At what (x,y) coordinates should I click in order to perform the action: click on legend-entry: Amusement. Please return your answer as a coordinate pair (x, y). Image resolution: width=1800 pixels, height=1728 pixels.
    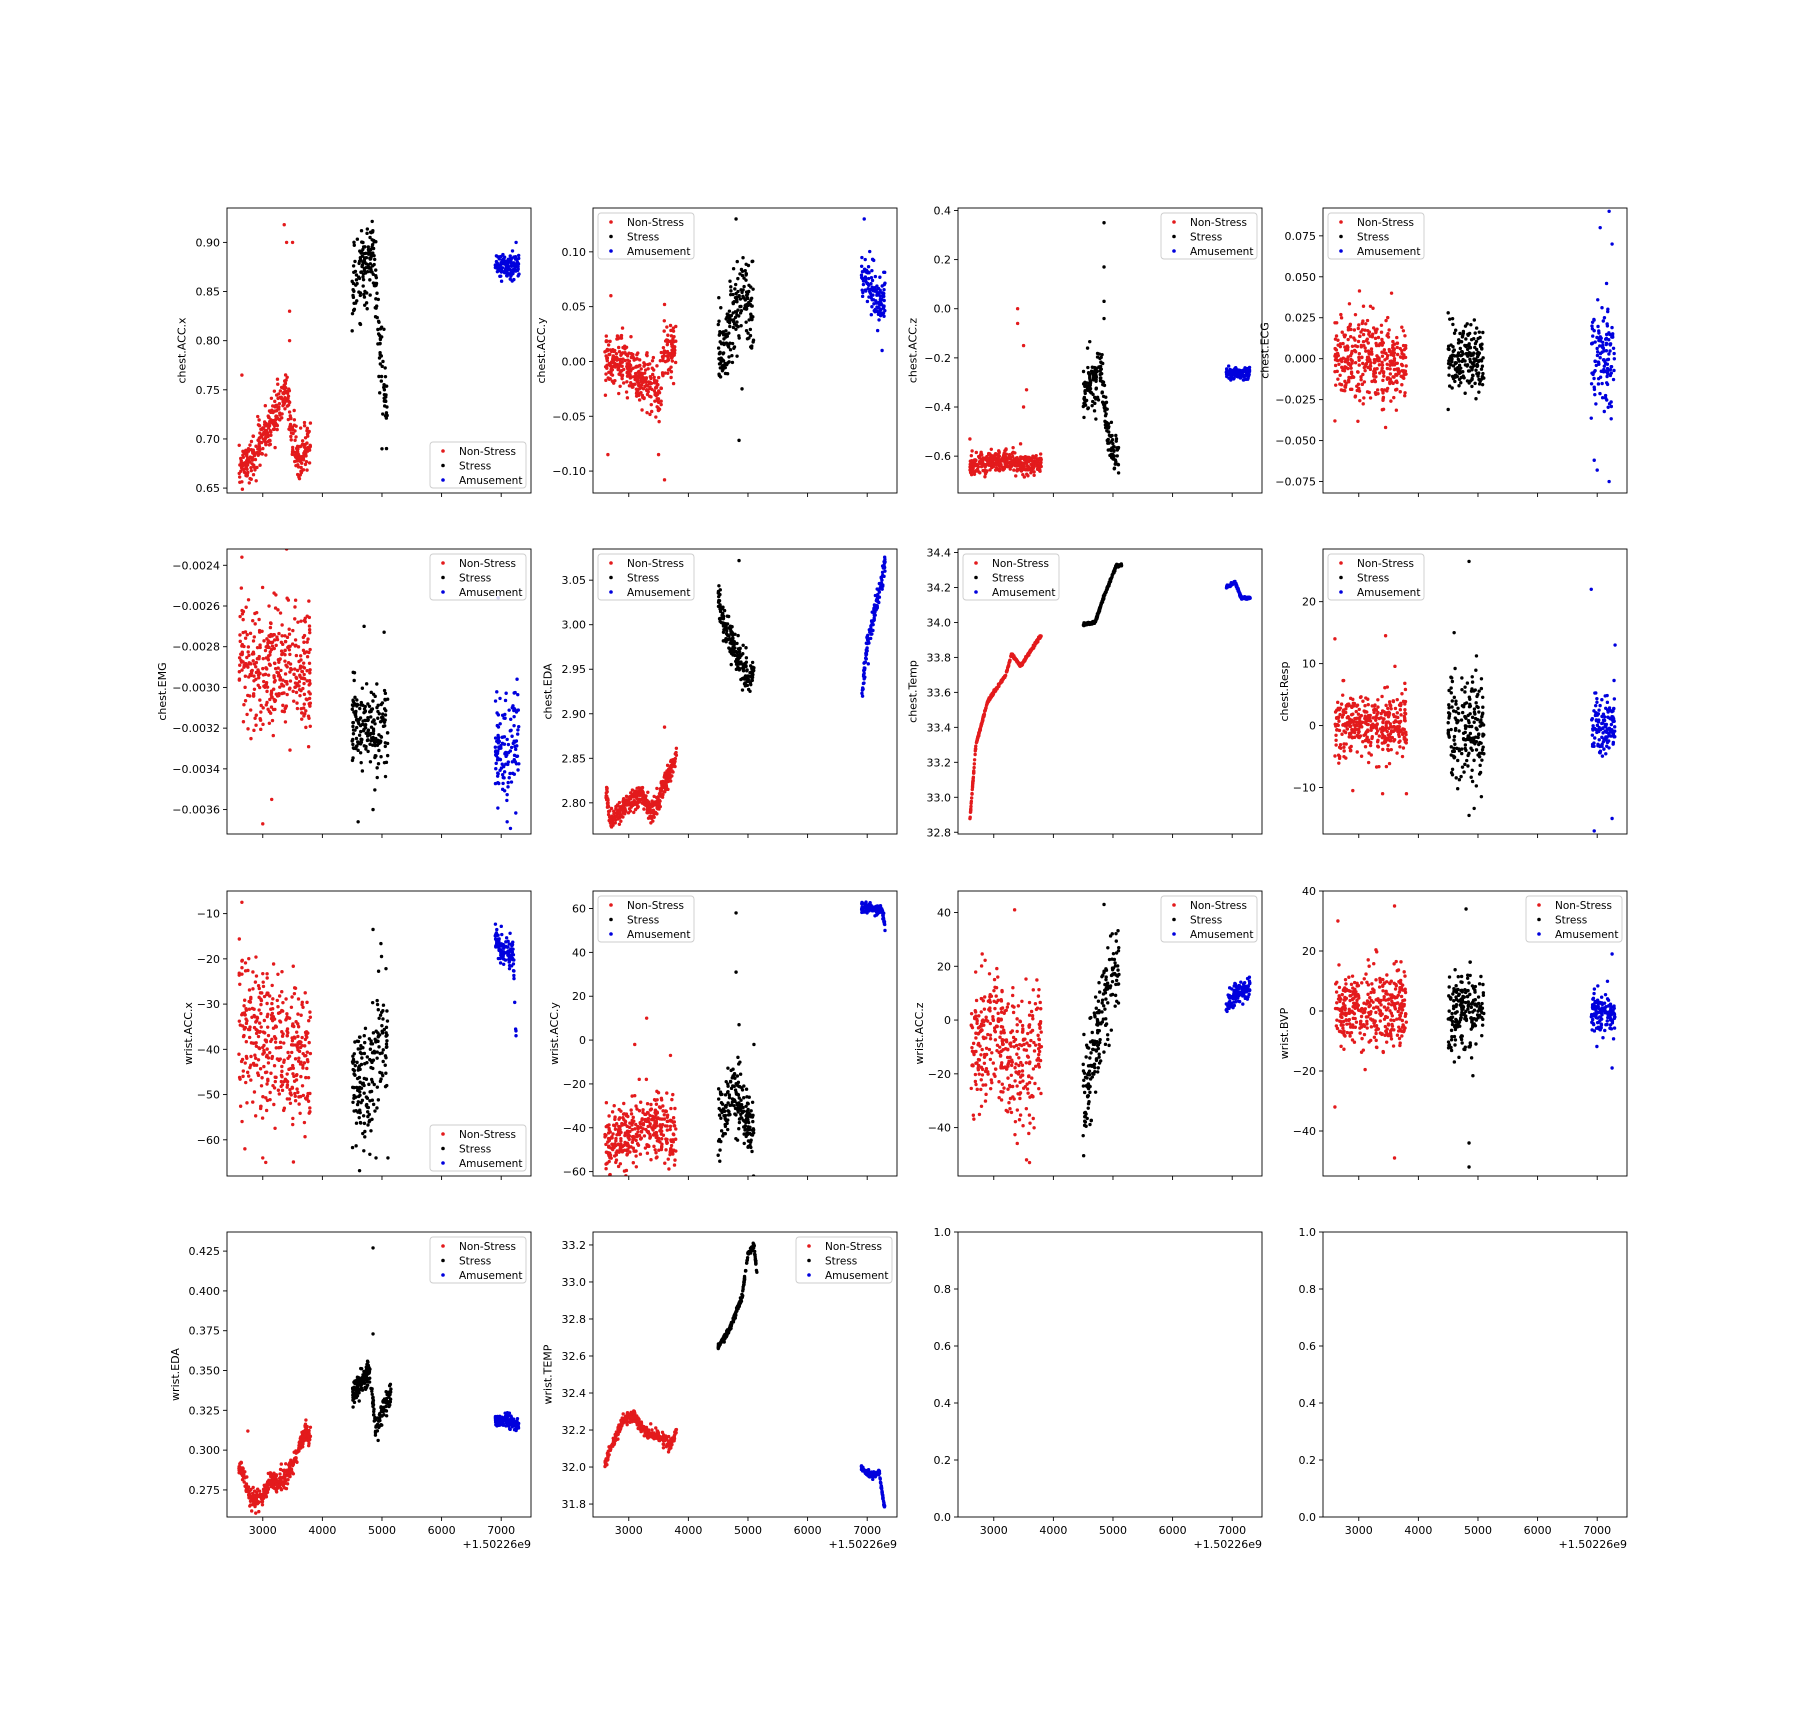
    Looking at the image, I should click on (490, 593).